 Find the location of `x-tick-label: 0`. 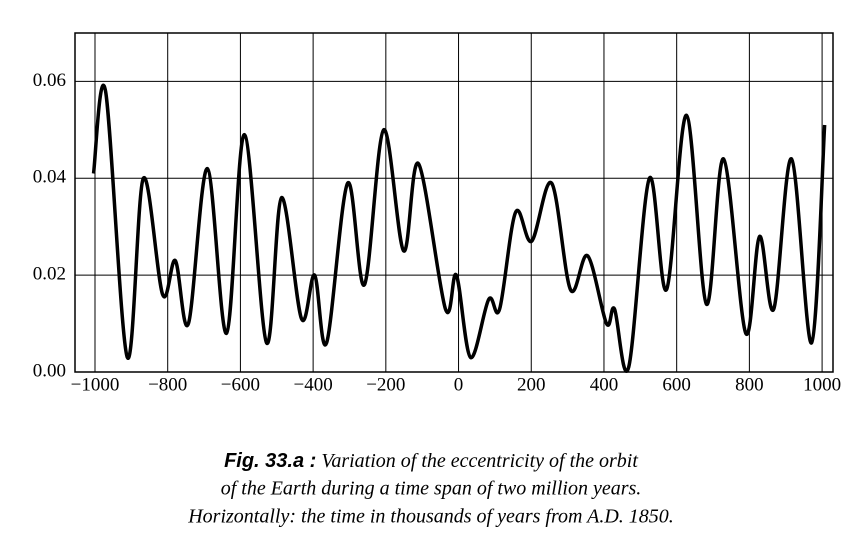

x-tick-label: 0 is located at coordinates (459, 384).